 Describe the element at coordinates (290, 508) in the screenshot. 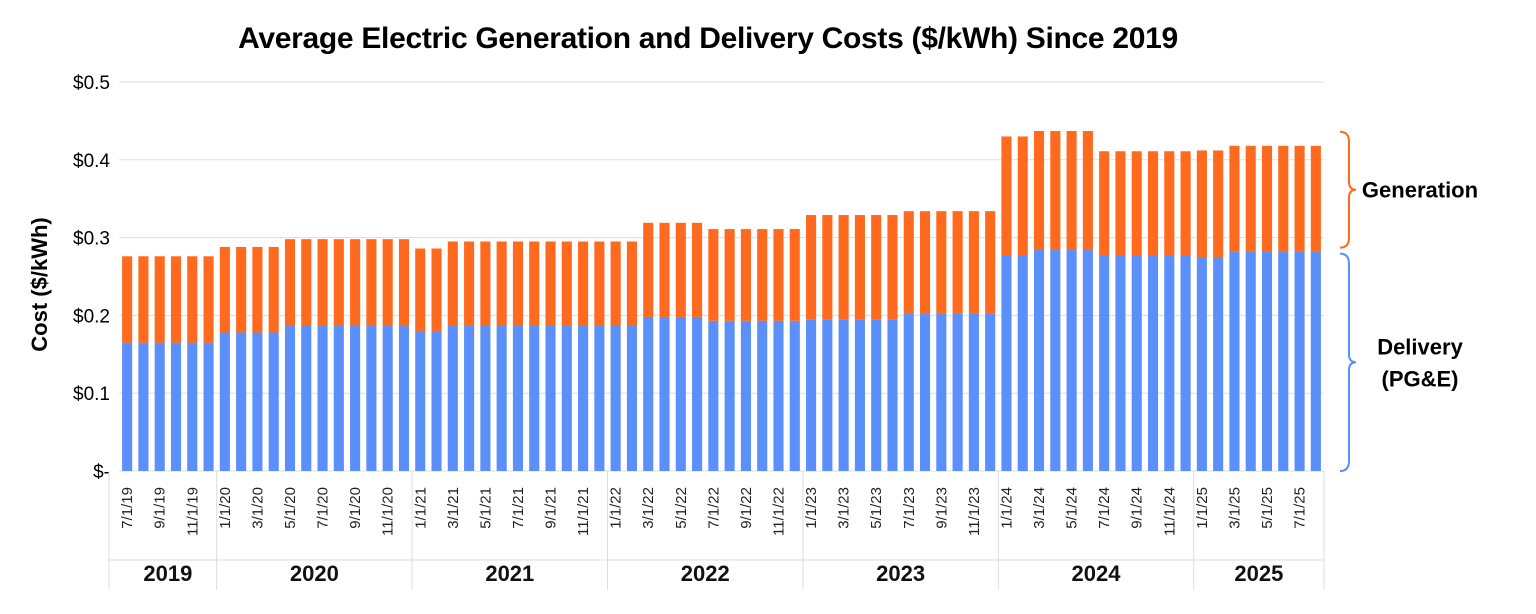

I see `x-tick-label: 5/1/20` at that location.